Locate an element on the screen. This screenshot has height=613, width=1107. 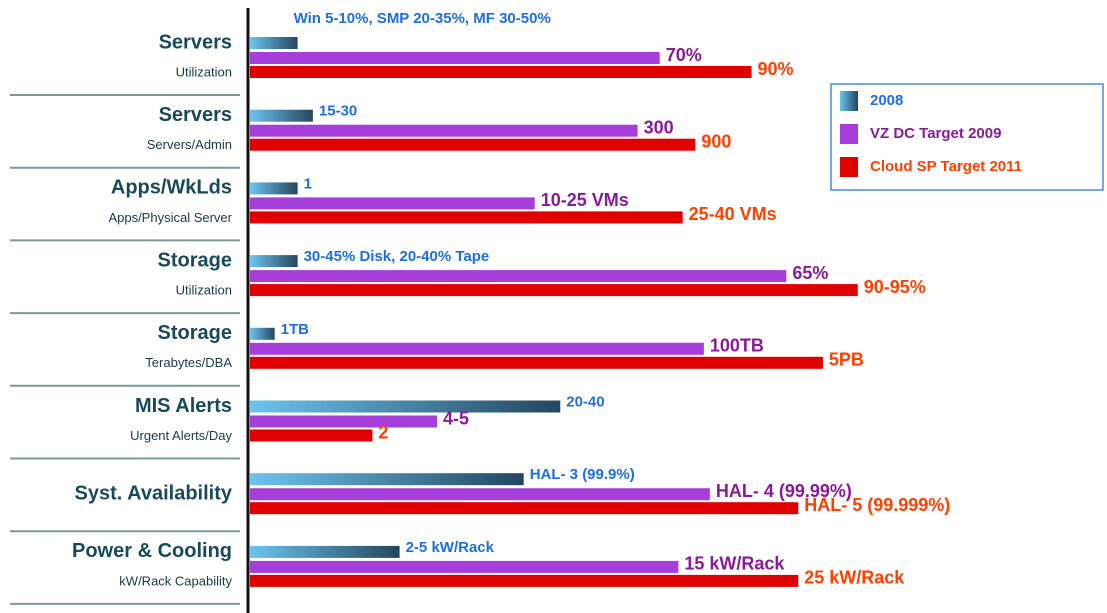
value-label: 30-45% Disk, 20-40% Tape is located at coordinates (397, 256).